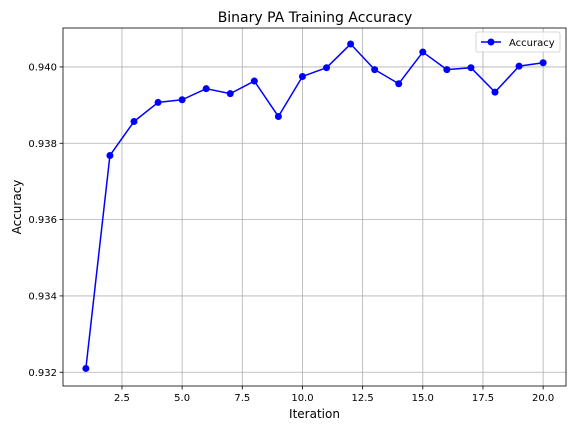 Image resolution: width=576 pixels, height=436 pixels. Describe the element at coordinates (315, 18) in the screenshot. I see `chart-title: Binary PA Training Accuracy` at that location.